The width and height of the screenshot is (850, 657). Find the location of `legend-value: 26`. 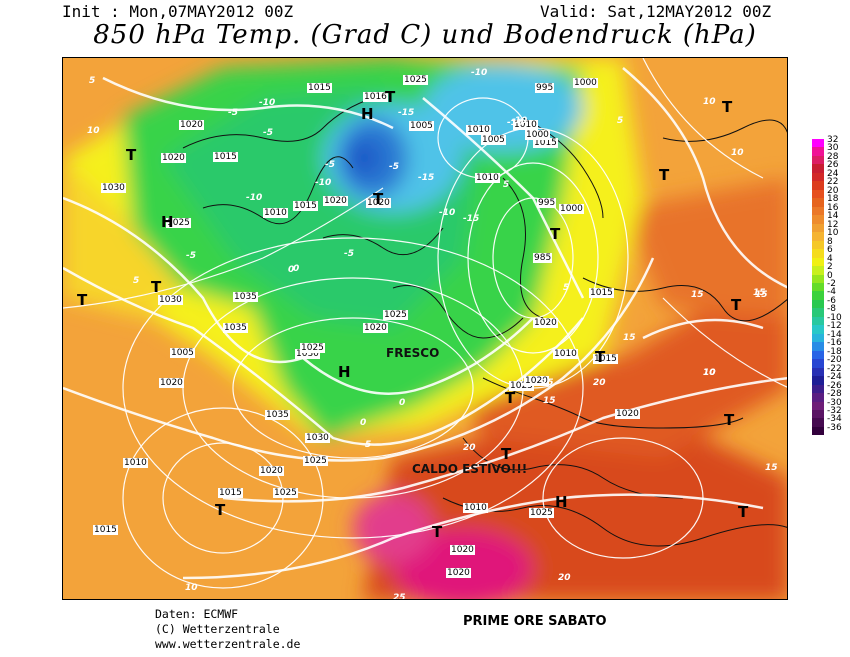

legend-value: 26 is located at coordinates (833, 165).